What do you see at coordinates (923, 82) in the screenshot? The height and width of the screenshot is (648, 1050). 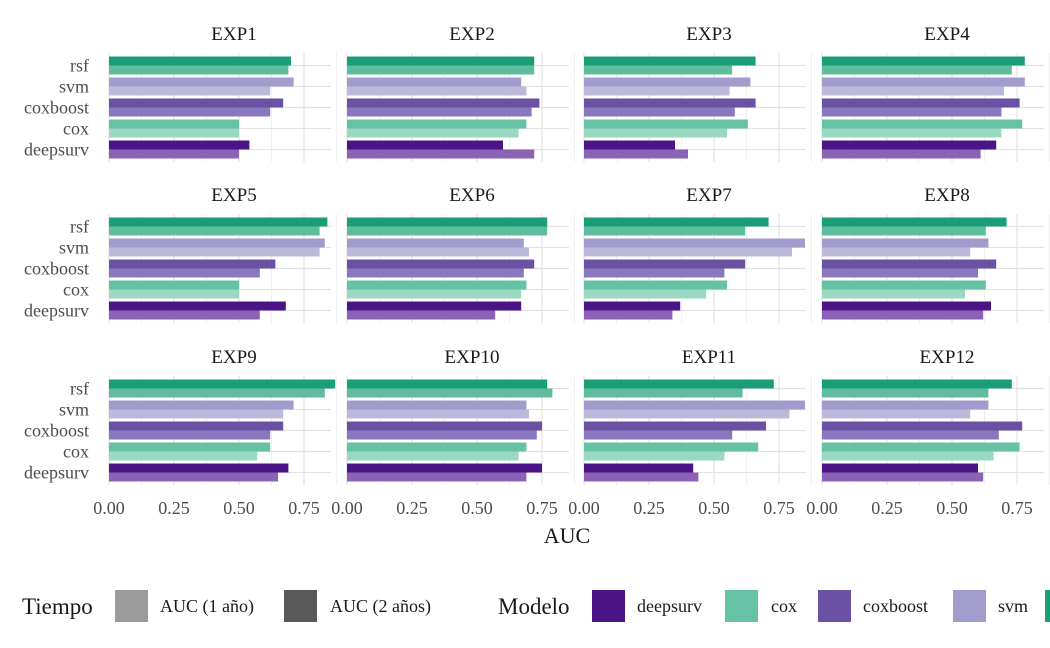 I see `bar-exp4-svm-2y` at bounding box center [923, 82].